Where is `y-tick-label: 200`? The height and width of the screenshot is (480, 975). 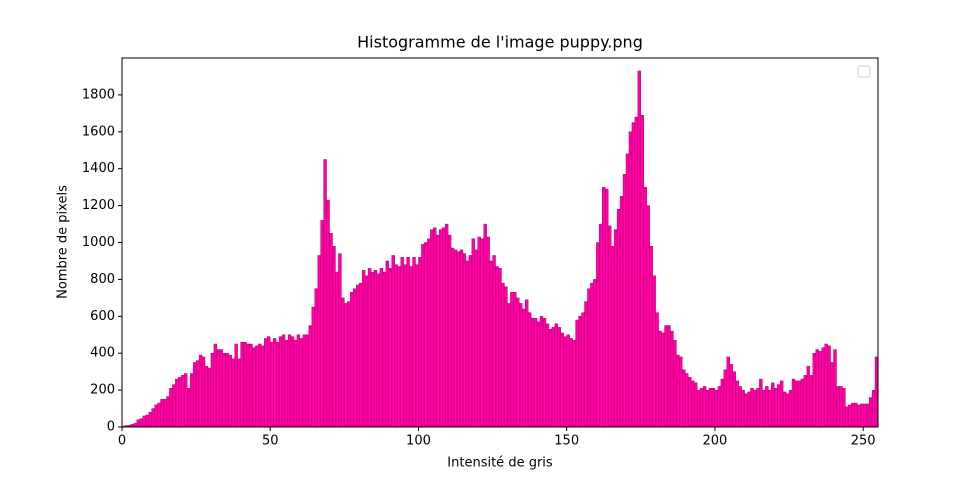 y-tick-label: 200 is located at coordinates (102, 390).